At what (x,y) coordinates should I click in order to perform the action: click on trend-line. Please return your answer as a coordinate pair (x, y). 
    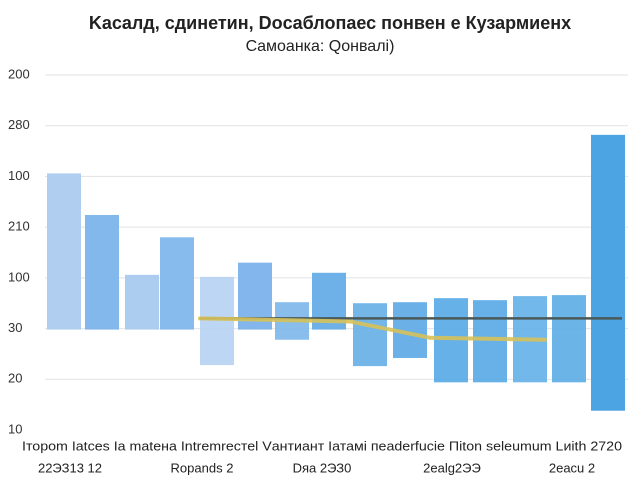
    Looking at the image, I should click on (372, 329).